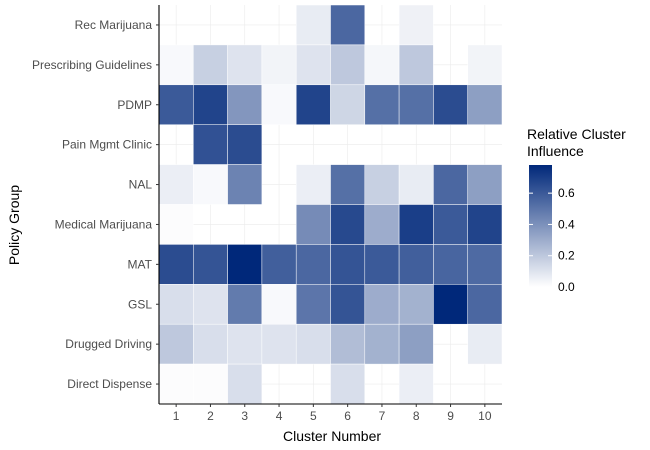 The image size is (650, 450). Describe the element at coordinates (109, 384) in the screenshot. I see `y-tick-label: Direct Dispense` at that location.